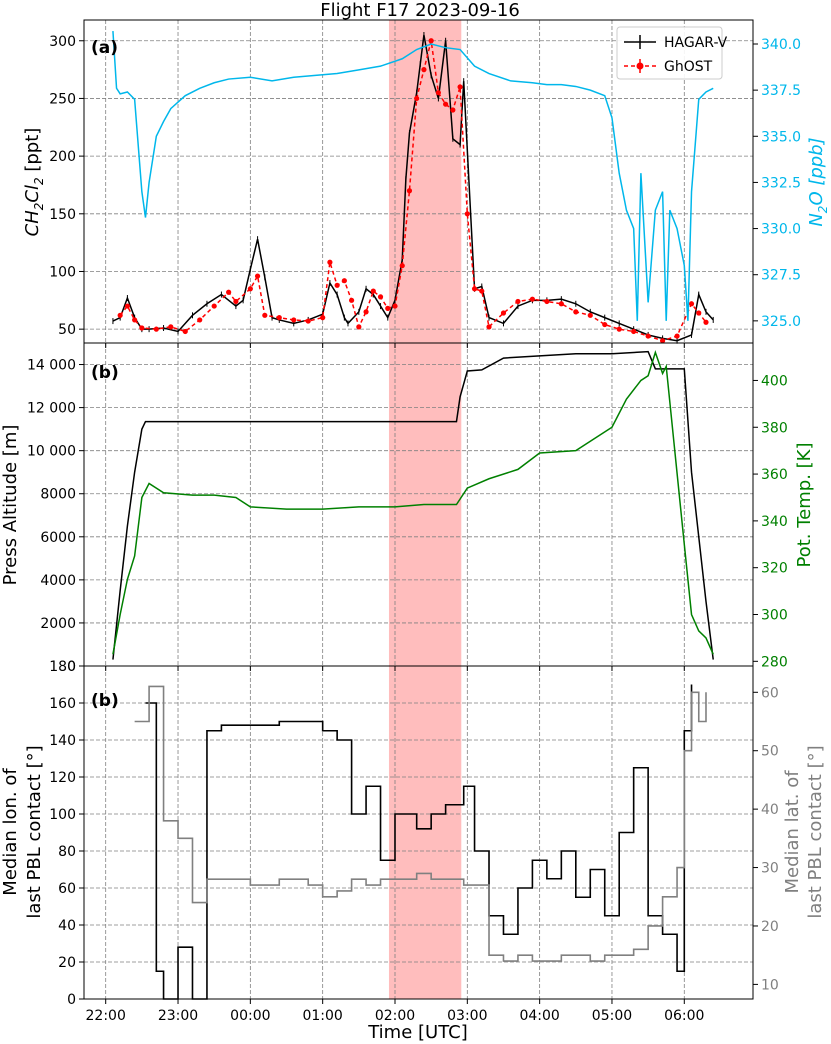  I want to click on highlight-span, so click(425, 509).